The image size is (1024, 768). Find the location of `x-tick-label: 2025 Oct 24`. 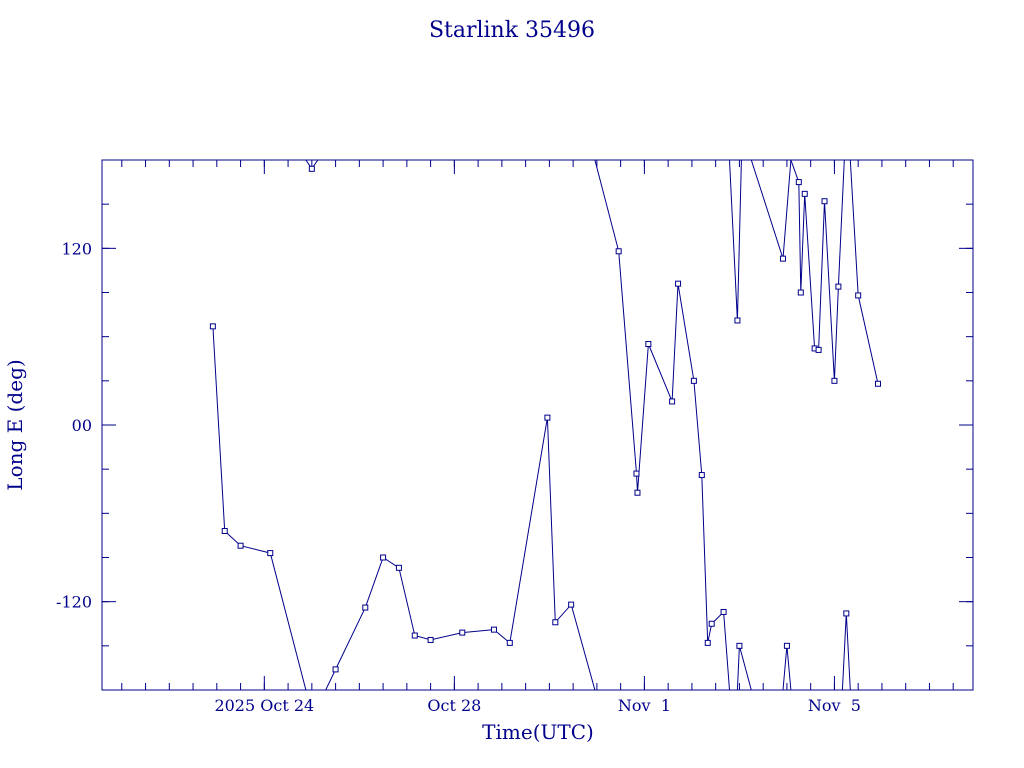

x-tick-label: 2025 Oct 24 is located at coordinates (264, 705).